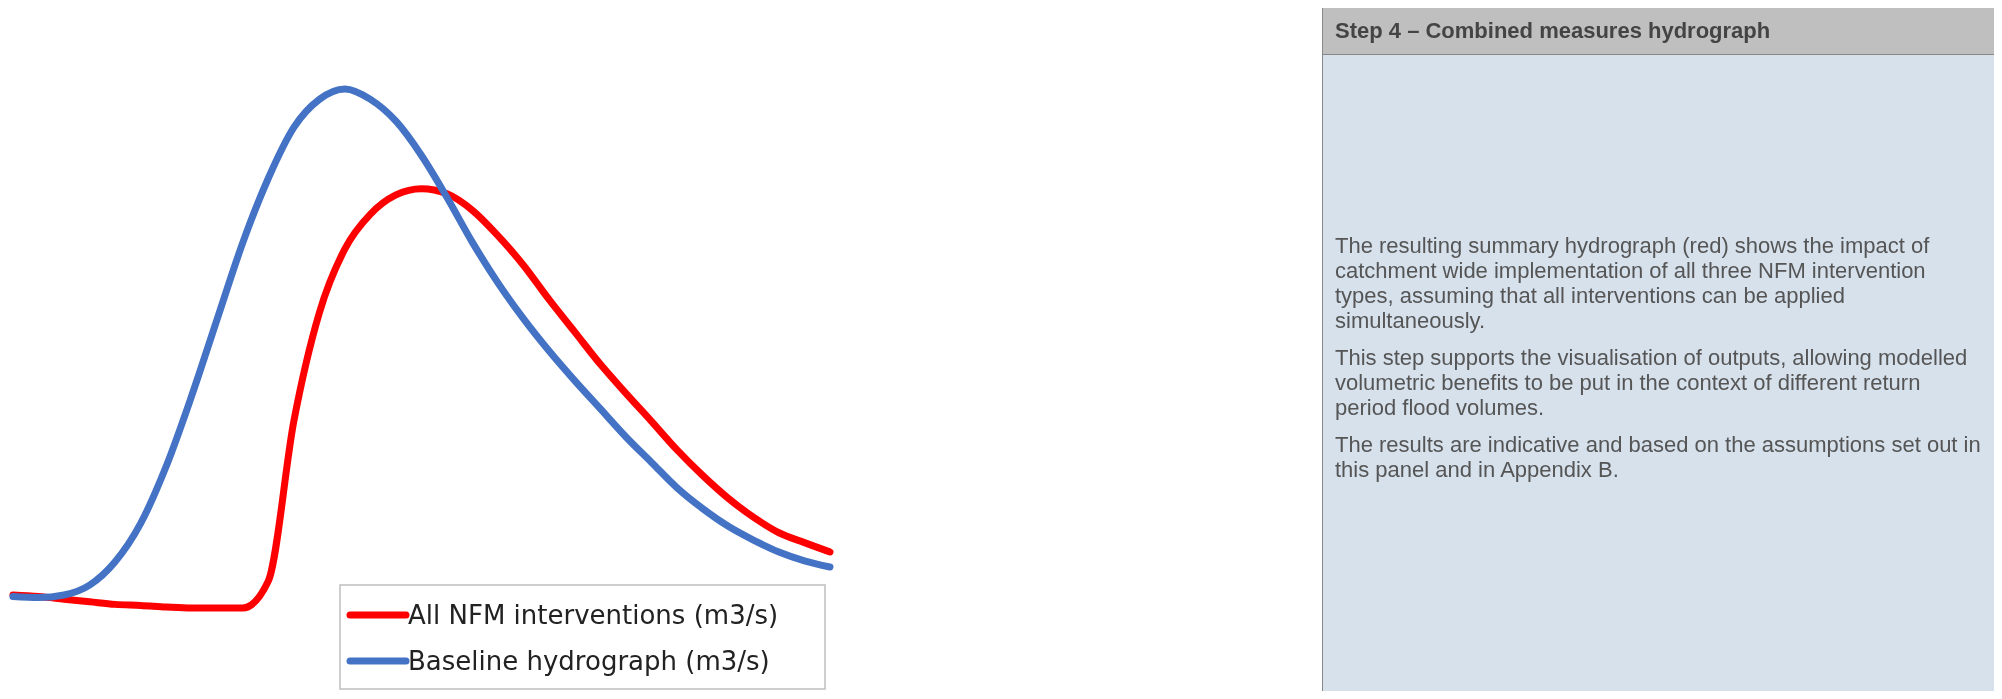 Image resolution: width=2002 pixels, height=699 pixels. I want to click on legend-label: Baseline hydrograph (m3/s), so click(589, 661).